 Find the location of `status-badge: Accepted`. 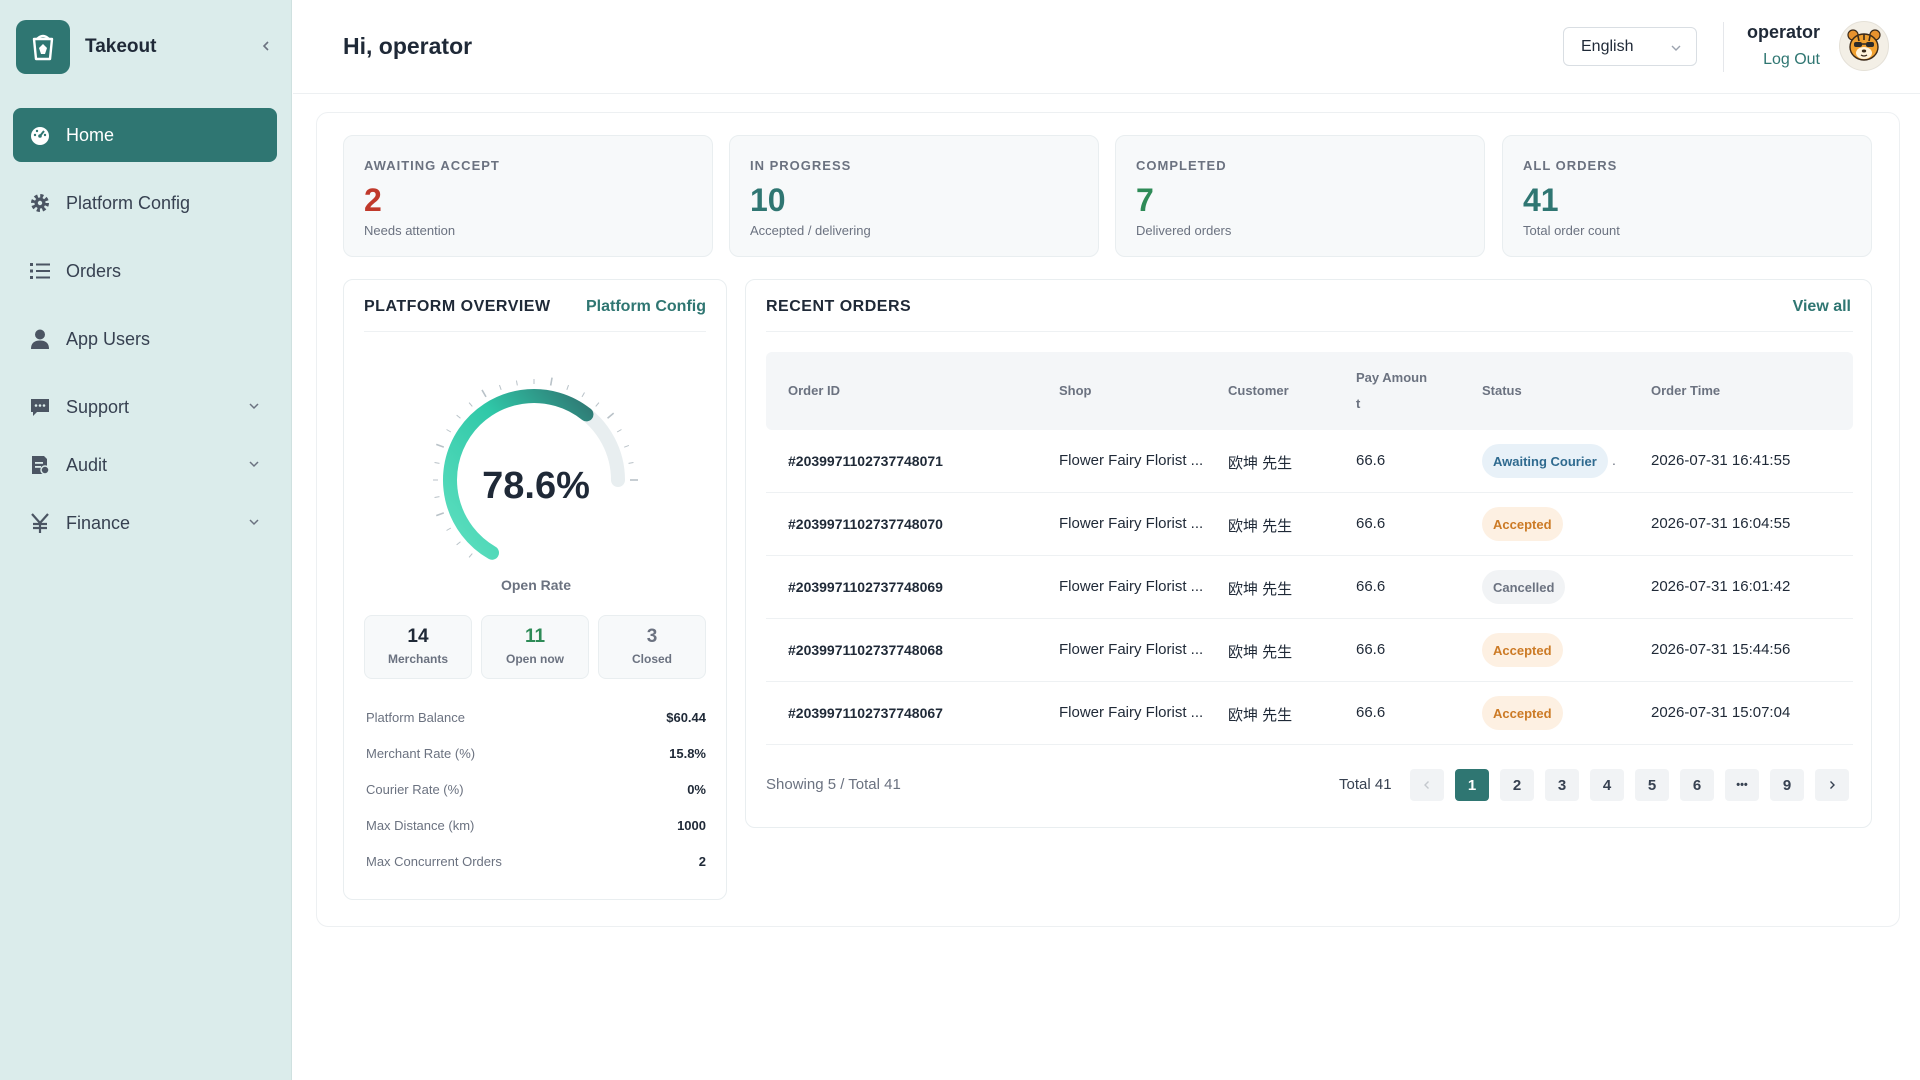

status-badge: Accepted is located at coordinates (1522, 713).